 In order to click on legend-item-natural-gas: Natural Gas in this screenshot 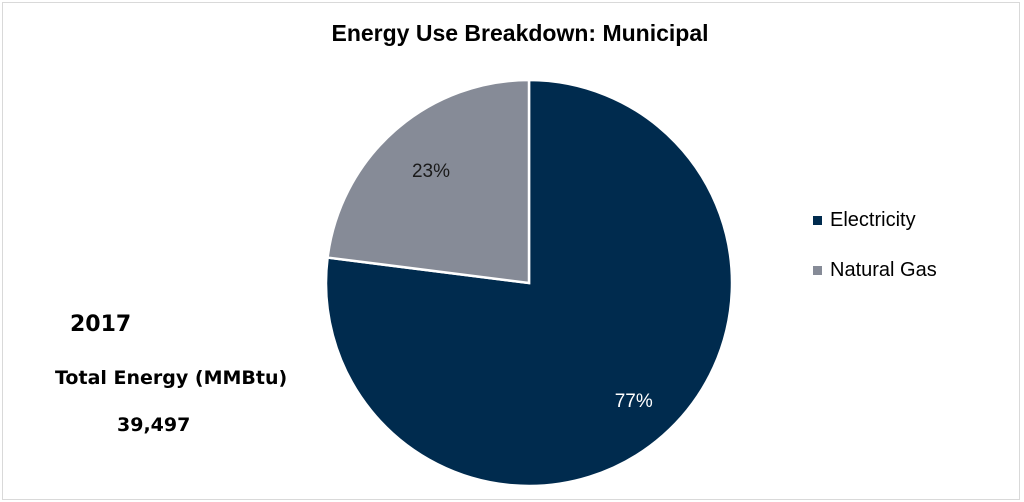, I will do `click(875, 270)`.